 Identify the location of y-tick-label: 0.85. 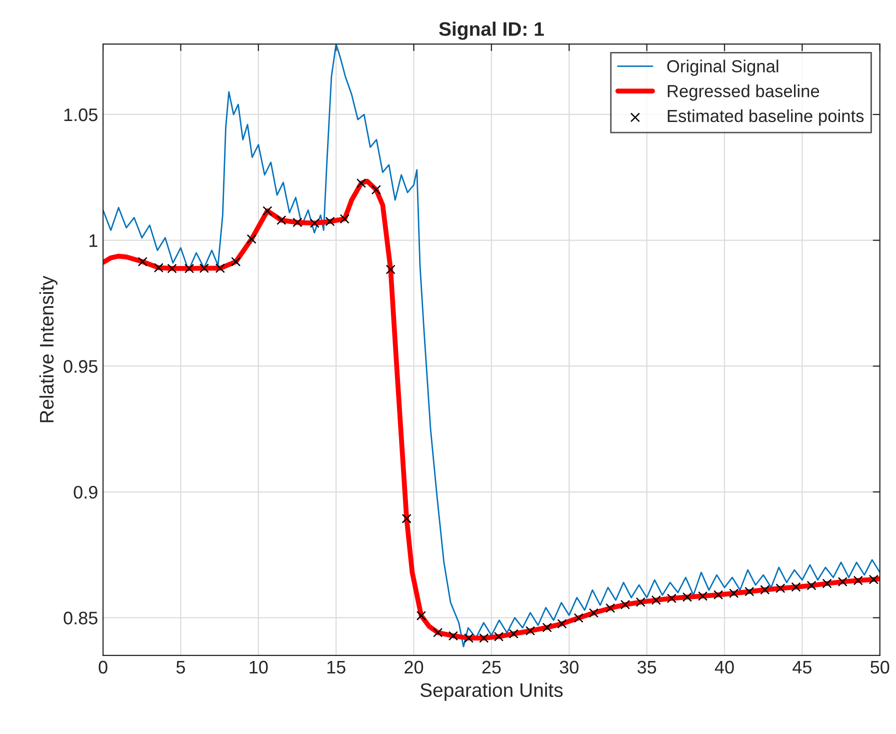
(81, 618).